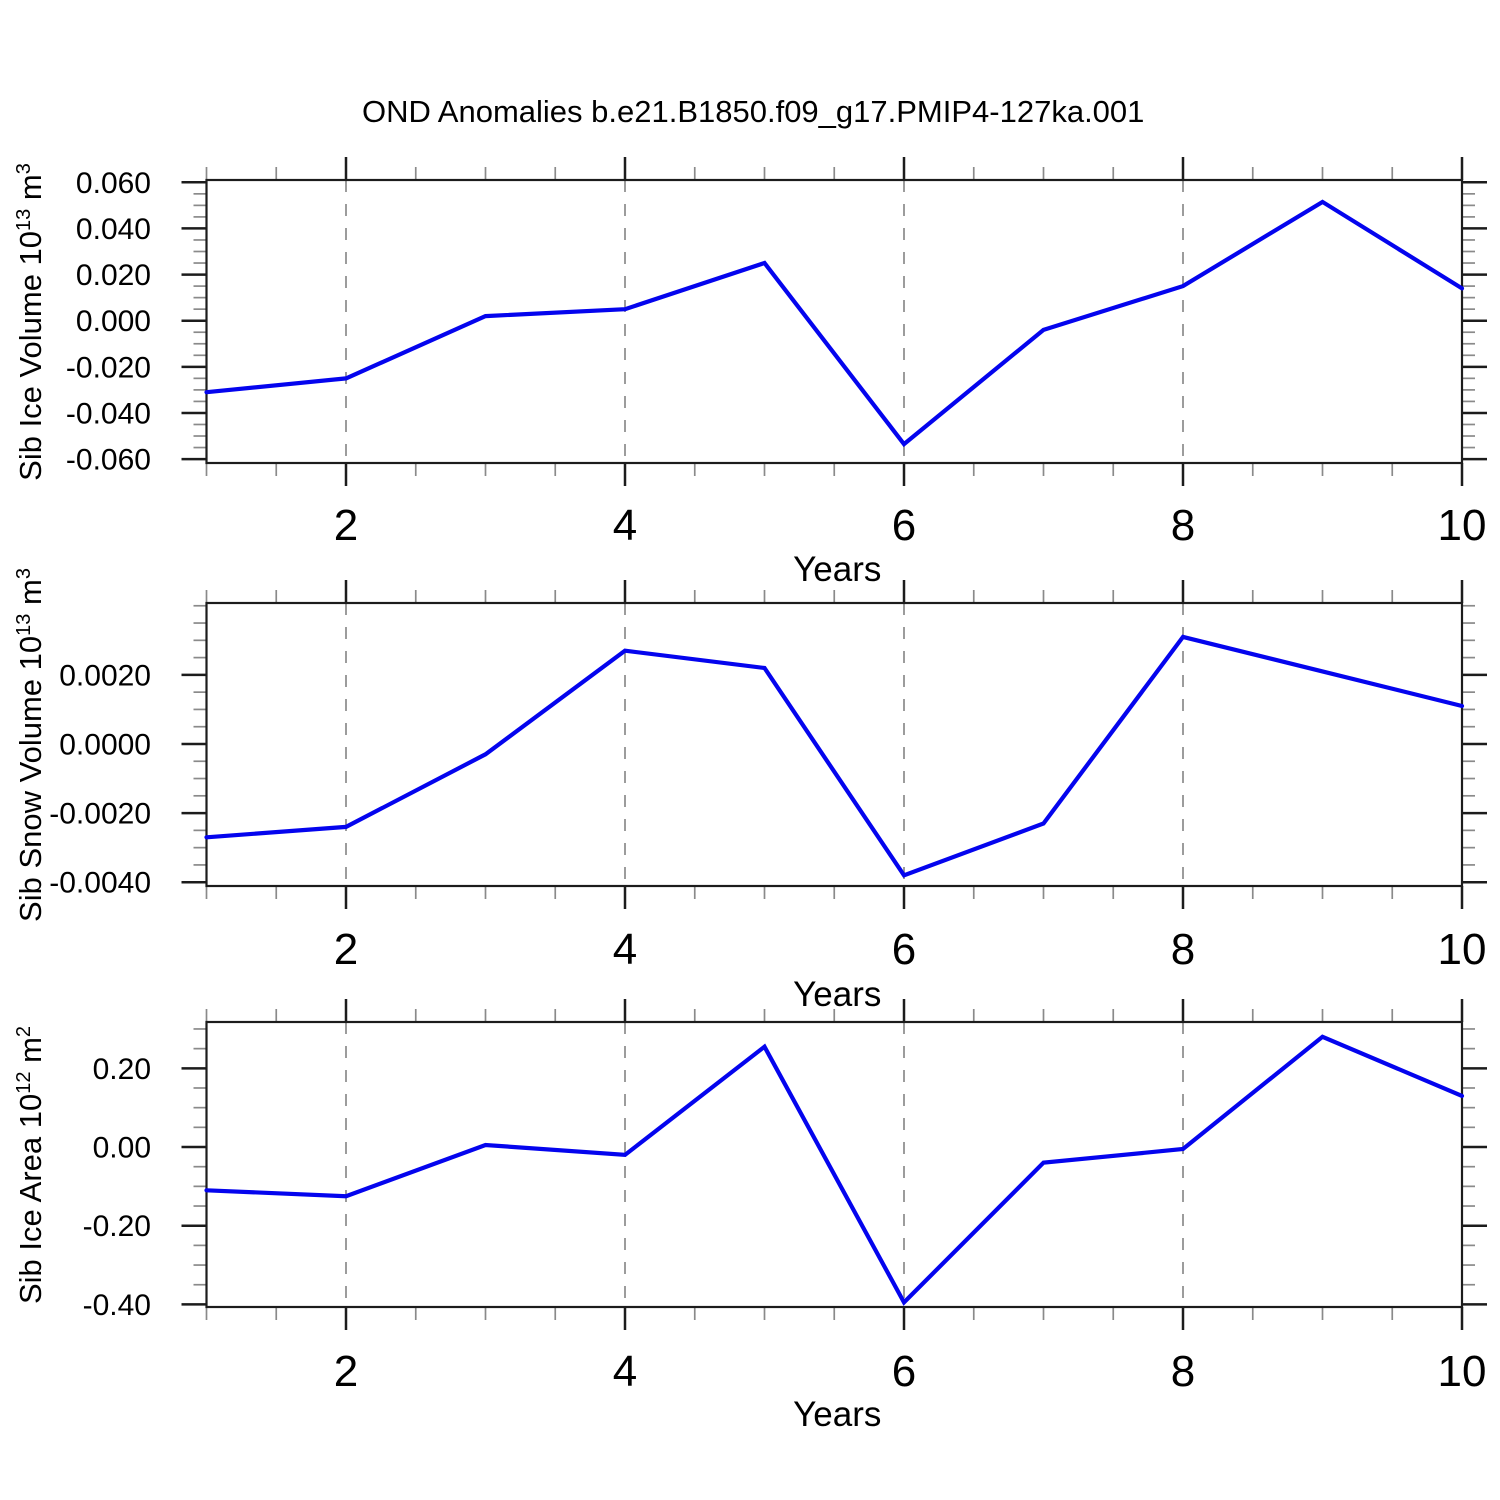  I want to click on y-tick-label: 0.00, so click(122, 1148).